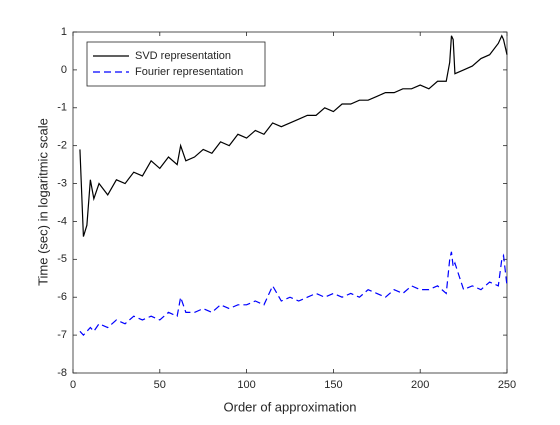  Describe the element at coordinates (290, 406) in the screenshot. I see `x-axis-label: Order of approximation` at that location.